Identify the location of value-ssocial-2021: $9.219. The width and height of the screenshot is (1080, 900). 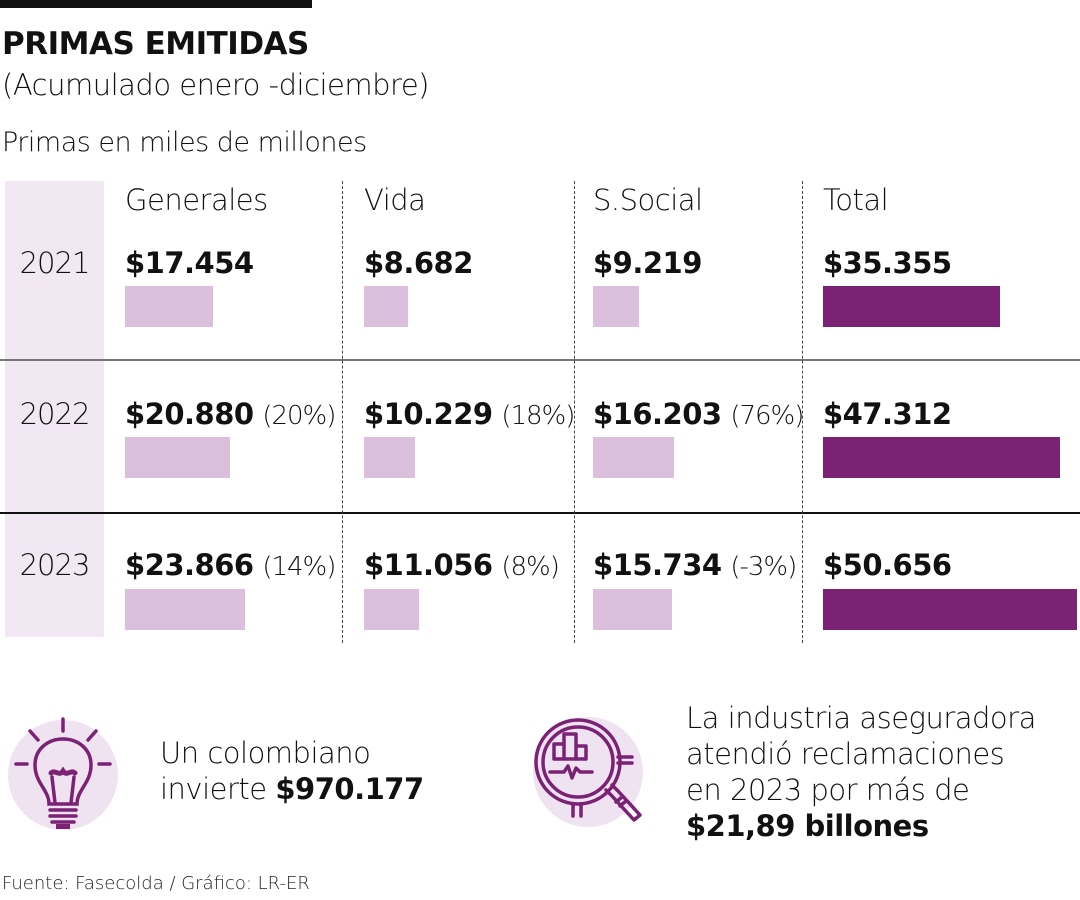
(647, 263).